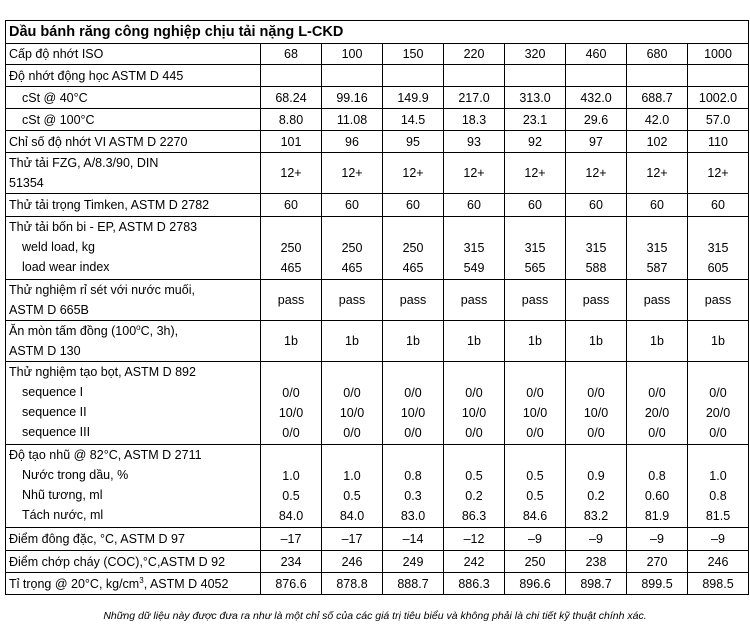 This screenshot has height=631, width=750. What do you see at coordinates (535, 476) in the screenshot?
I see `value: 0.5` at bounding box center [535, 476].